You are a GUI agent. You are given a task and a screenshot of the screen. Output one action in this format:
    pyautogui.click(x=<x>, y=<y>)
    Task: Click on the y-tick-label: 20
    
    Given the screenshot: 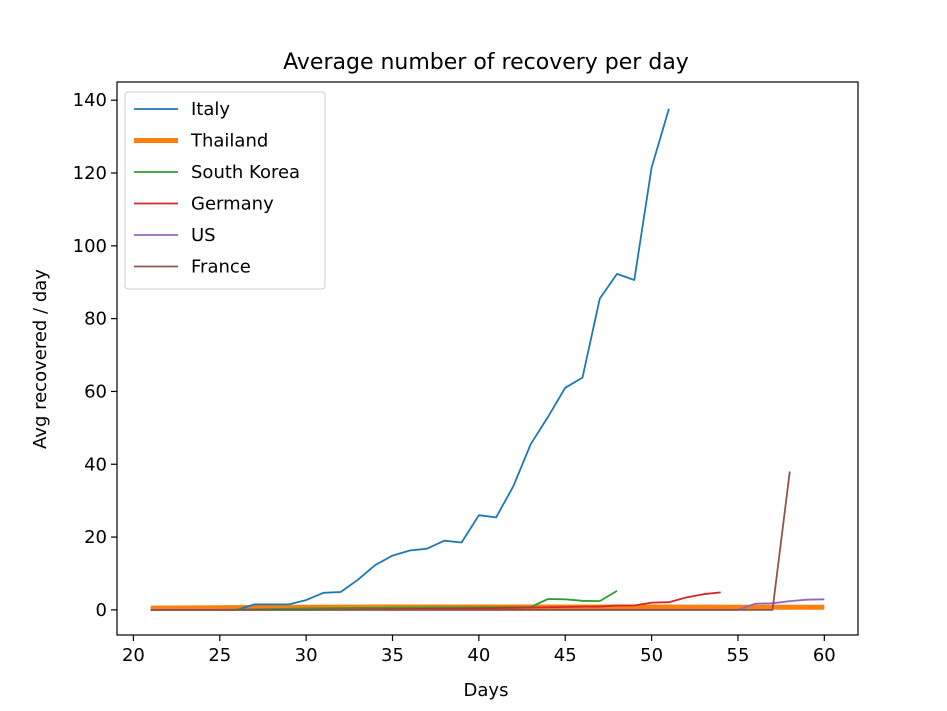 What is the action you would take?
    pyautogui.click(x=95, y=537)
    